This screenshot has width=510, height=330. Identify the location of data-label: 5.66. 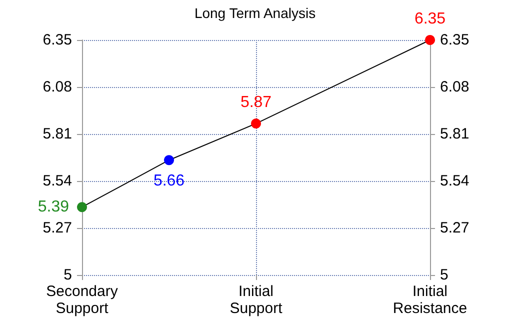
(169, 181).